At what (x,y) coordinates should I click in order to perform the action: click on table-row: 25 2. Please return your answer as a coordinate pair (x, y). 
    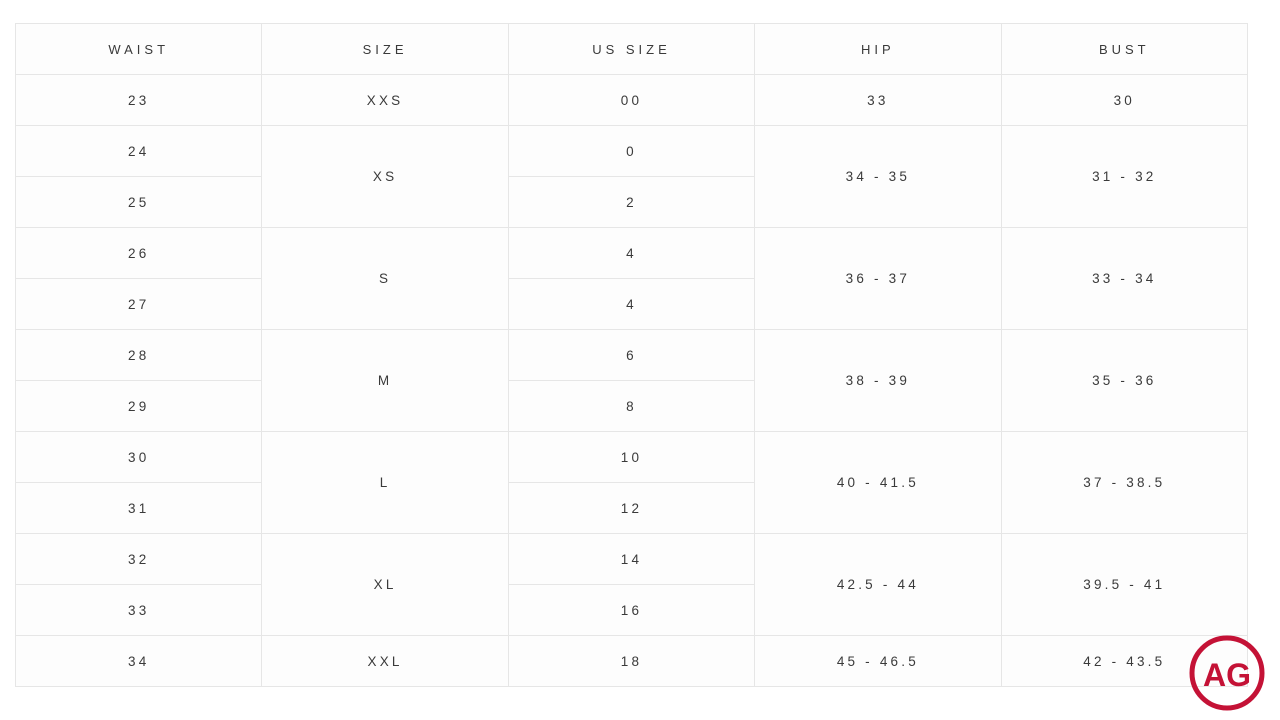
    Looking at the image, I should click on (631, 202).